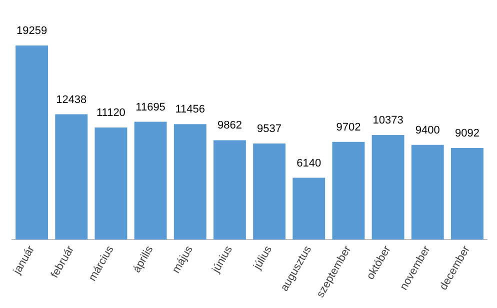 This screenshot has height=308, width=497. Describe the element at coordinates (71, 100) in the screenshot. I see `data-label: 12438` at that location.